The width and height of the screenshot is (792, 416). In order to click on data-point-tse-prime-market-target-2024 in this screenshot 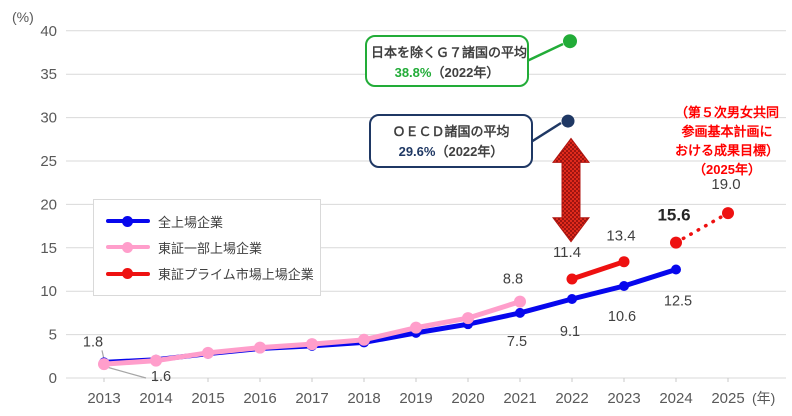, I will do `click(676, 242)`.